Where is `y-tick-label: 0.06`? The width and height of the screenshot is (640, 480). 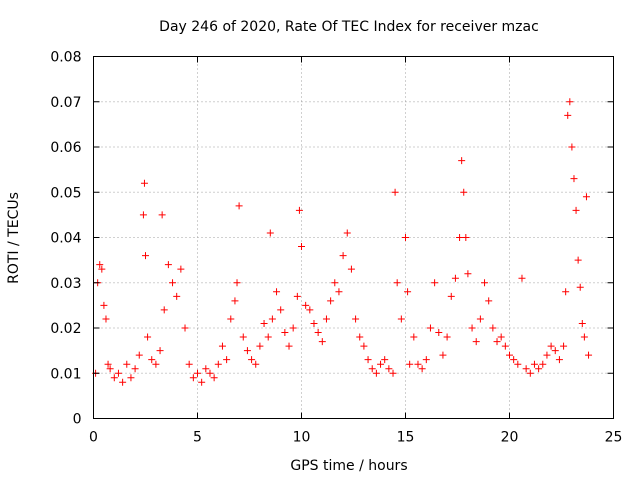 y-tick-label: 0.06 is located at coordinates (65, 148).